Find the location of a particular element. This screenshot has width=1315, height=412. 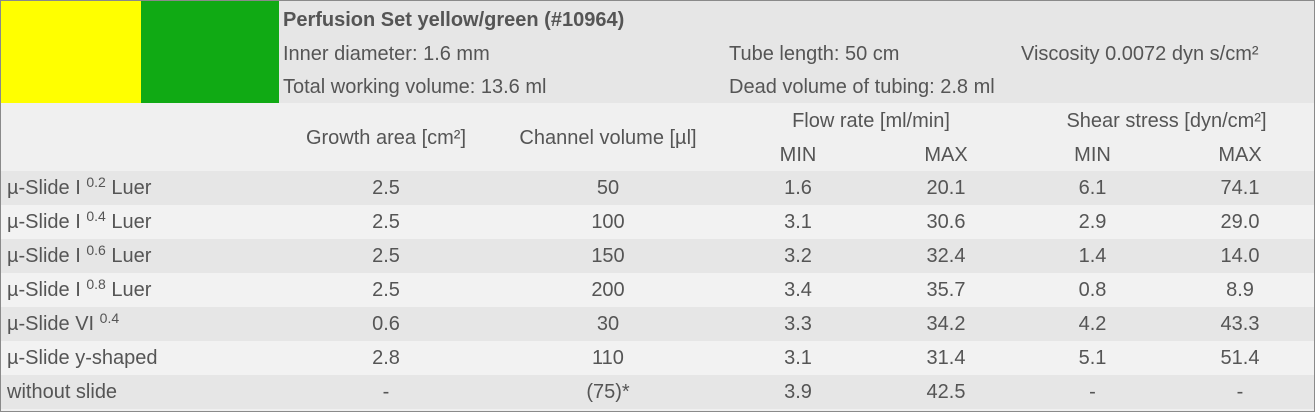

table-row: µ-Slide I 0.2 Luer 2.5 50 1.6 20.1 6.1 74.1 is located at coordinates (657, 188).